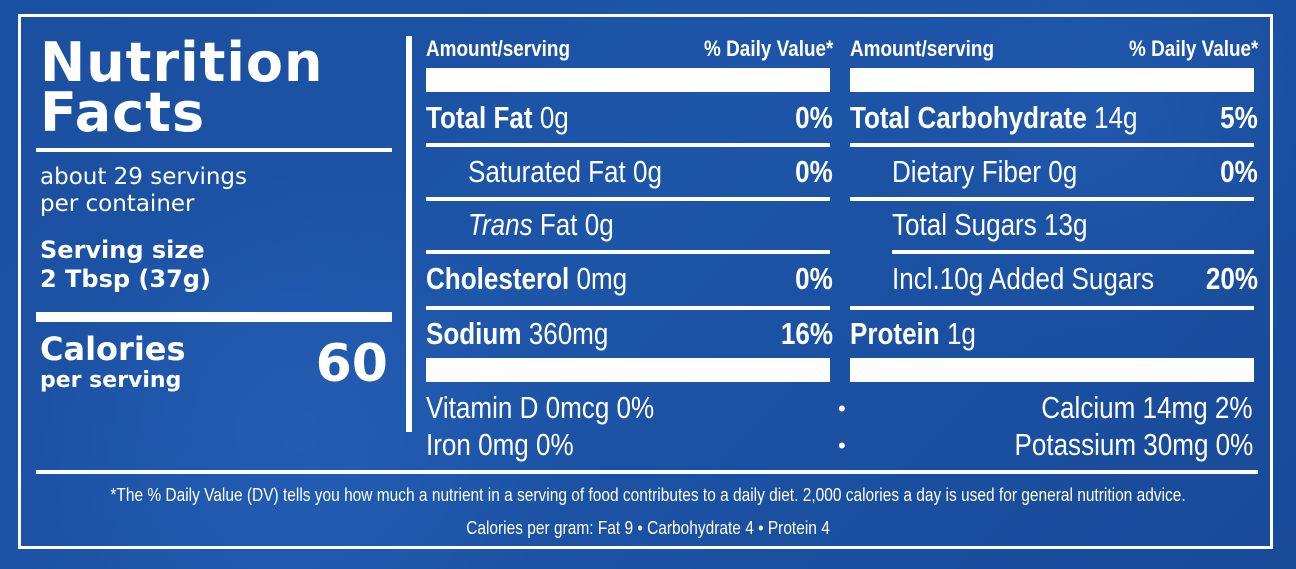  I want to click on calories-divider, so click(214, 317).